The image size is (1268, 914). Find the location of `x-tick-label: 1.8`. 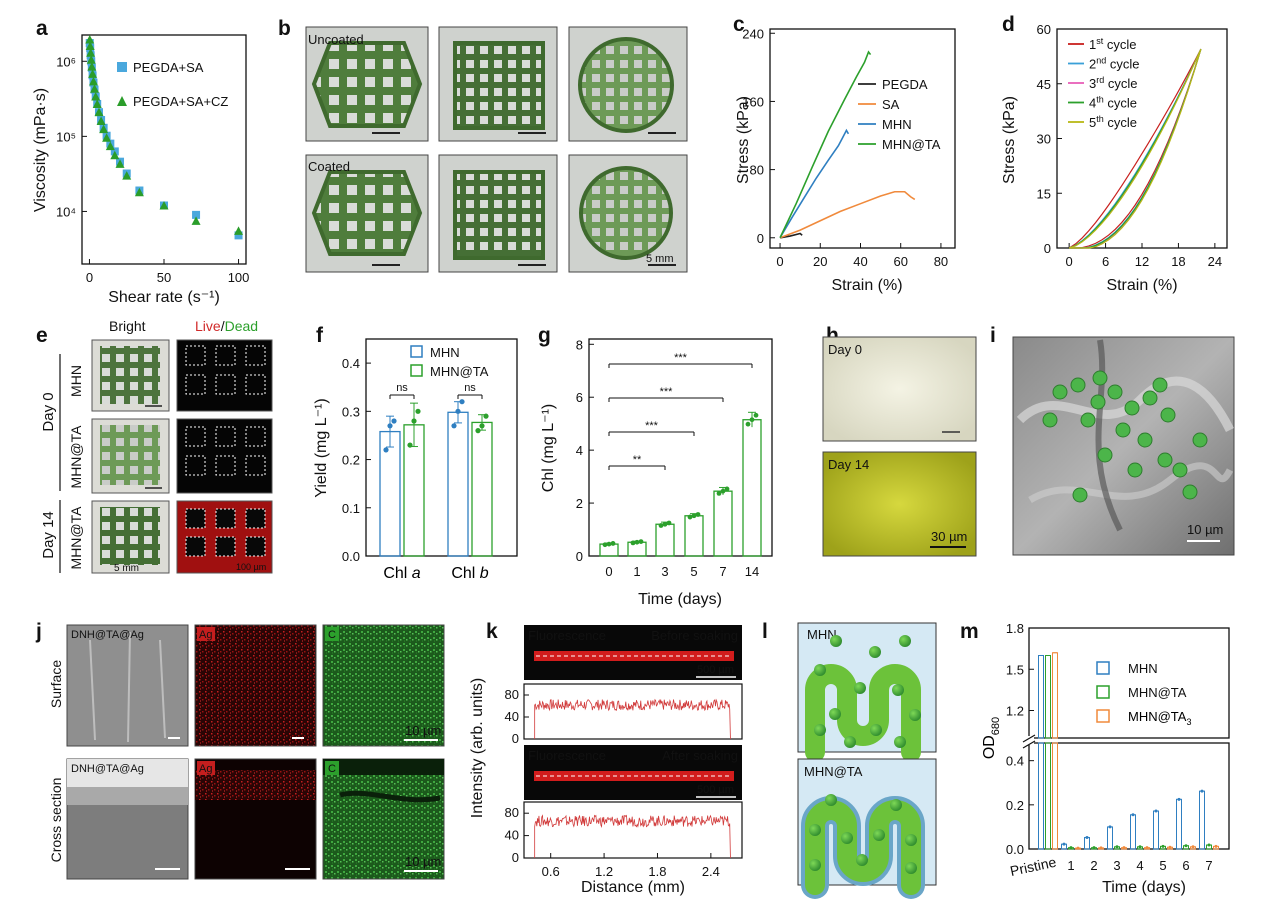

x-tick-label: 1.8 is located at coordinates (657, 871).